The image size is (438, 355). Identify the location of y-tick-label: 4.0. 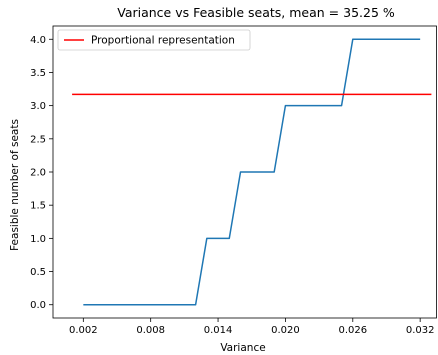
(38, 40).